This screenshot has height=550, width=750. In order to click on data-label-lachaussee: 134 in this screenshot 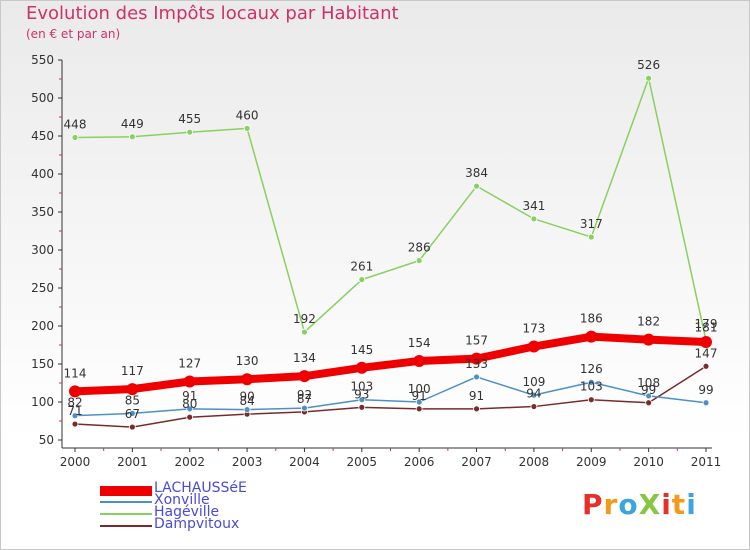, I will do `click(304, 358)`.